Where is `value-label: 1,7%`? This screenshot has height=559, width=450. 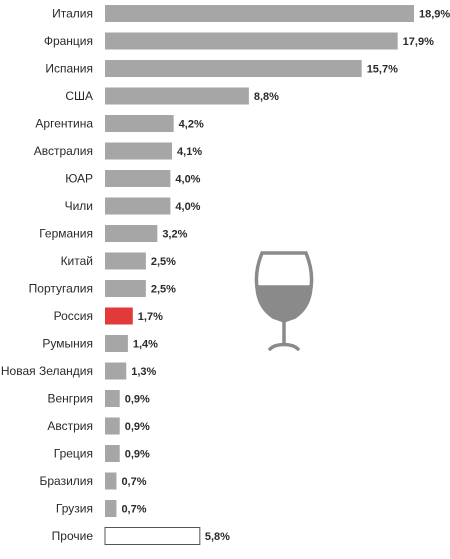
value-label: 1,7% is located at coordinates (150, 317).